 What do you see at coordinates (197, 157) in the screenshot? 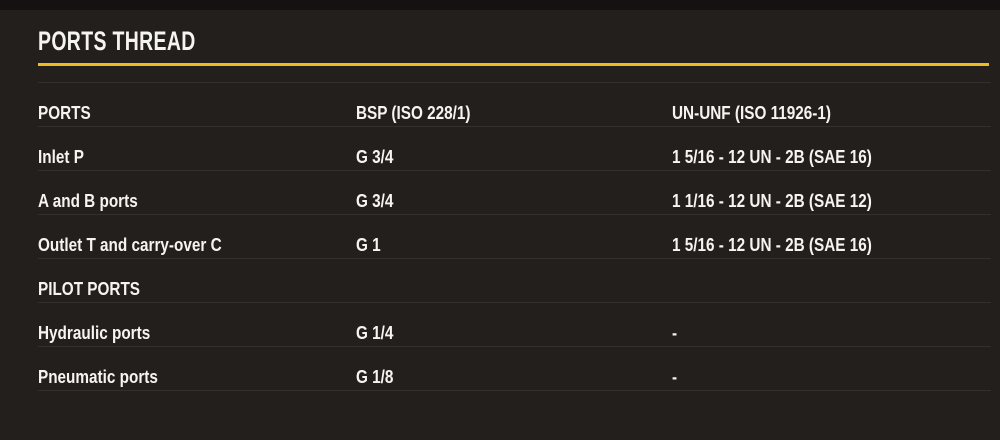
I see `cell-port-name: Inlet P` at bounding box center [197, 157].